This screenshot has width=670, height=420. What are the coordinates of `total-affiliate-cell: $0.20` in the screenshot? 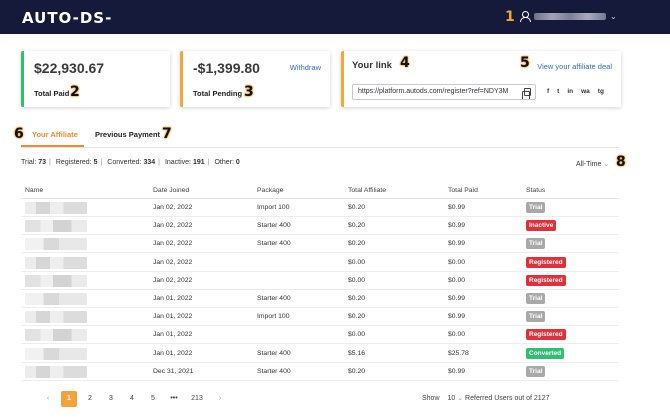 It's located at (357, 371).